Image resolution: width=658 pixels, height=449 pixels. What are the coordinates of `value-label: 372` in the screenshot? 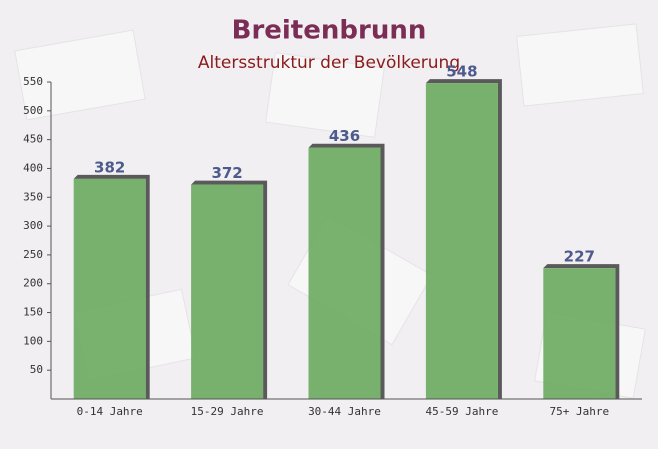 It's located at (226, 173).